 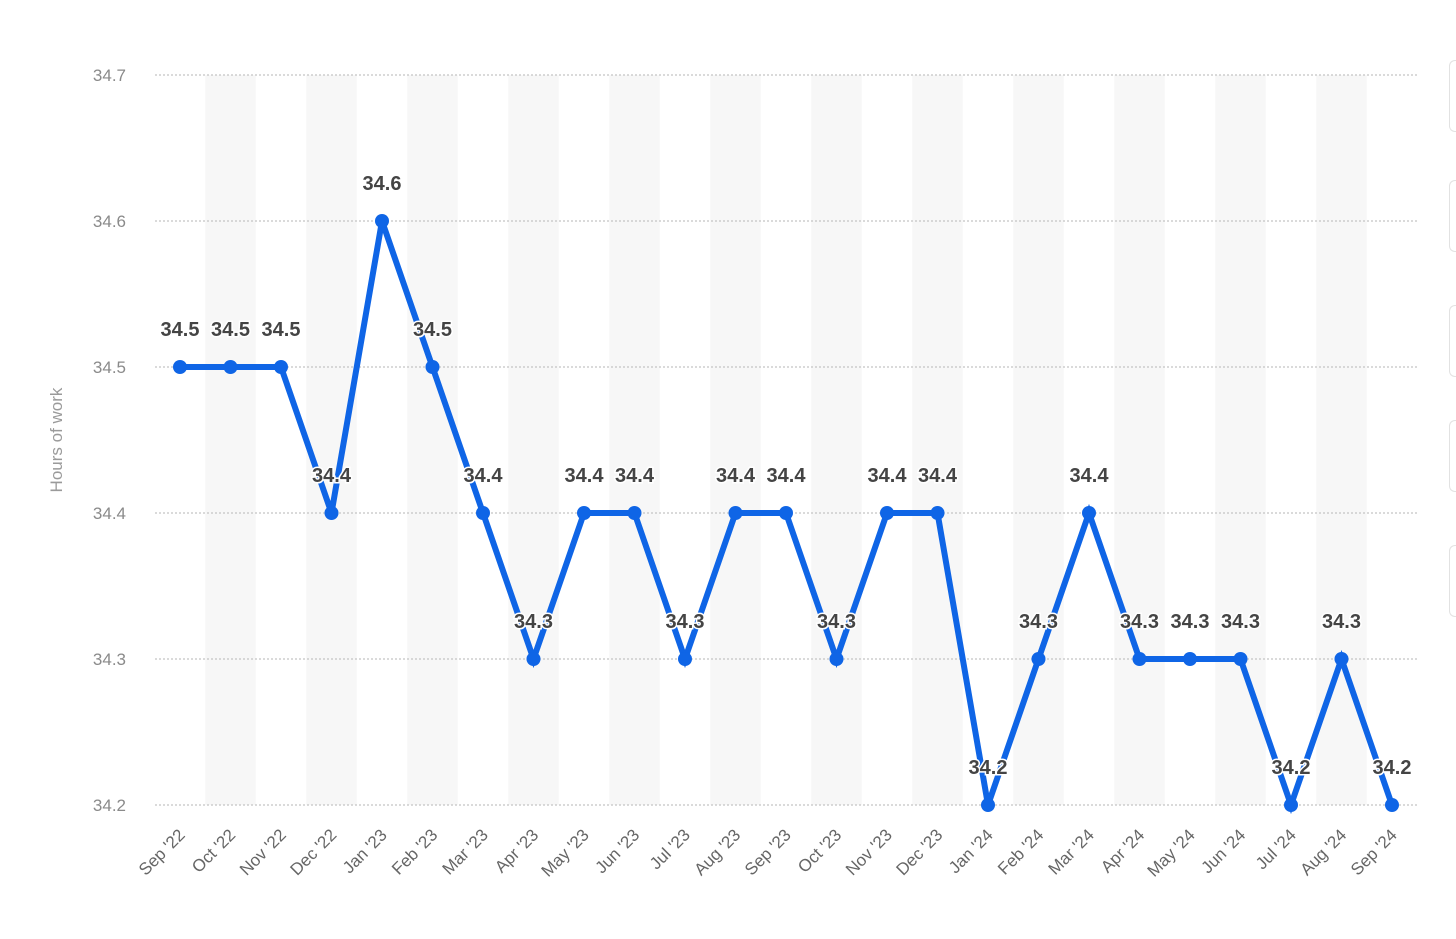 What do you see at coordinates (1323, 852) in the screenshot?
I see `x-tick-label: Aug '24` at bounding box center [1323, 852].